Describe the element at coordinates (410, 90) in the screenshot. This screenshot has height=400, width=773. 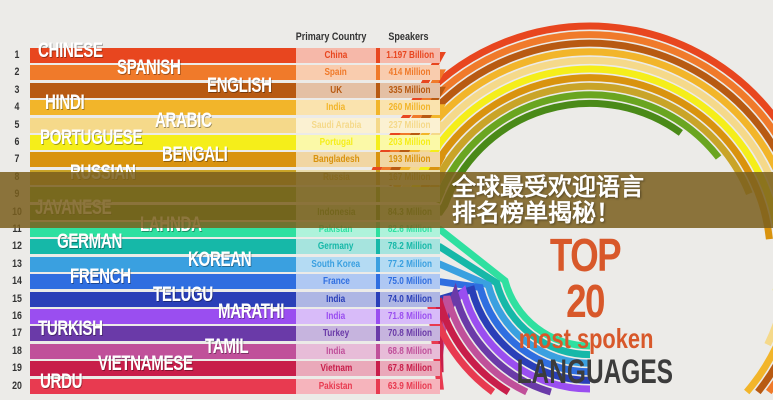
I see `speakers-text: 335 Million` at that location.